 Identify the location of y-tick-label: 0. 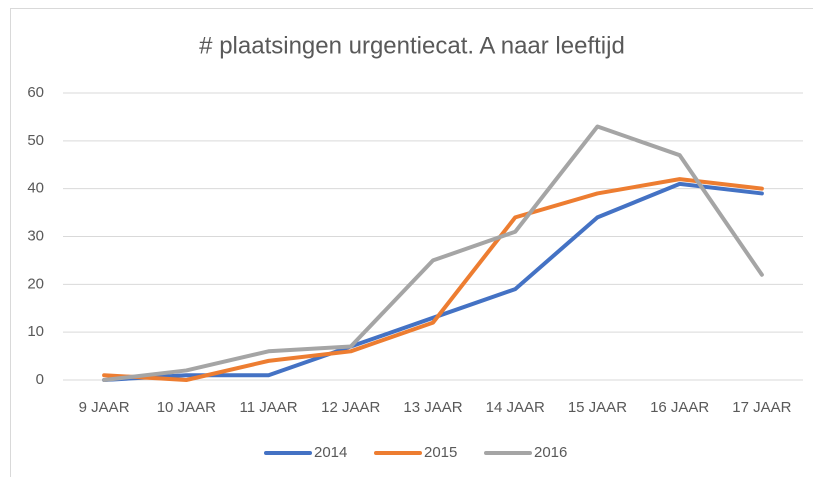
(40, 379).